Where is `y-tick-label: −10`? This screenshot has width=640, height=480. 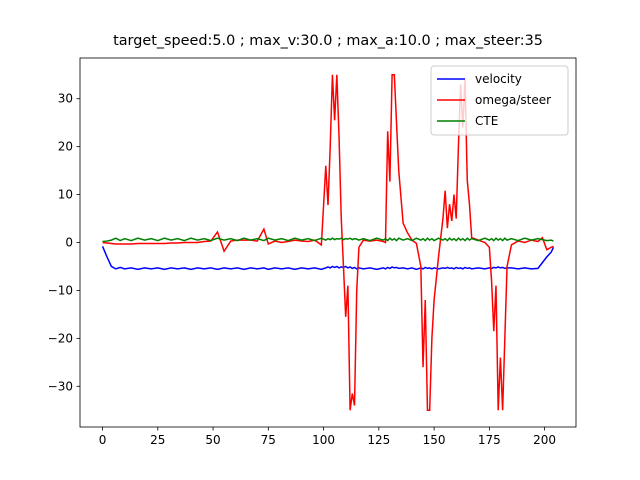
y-tick-label: −10 is located at coordinates (60, 290).